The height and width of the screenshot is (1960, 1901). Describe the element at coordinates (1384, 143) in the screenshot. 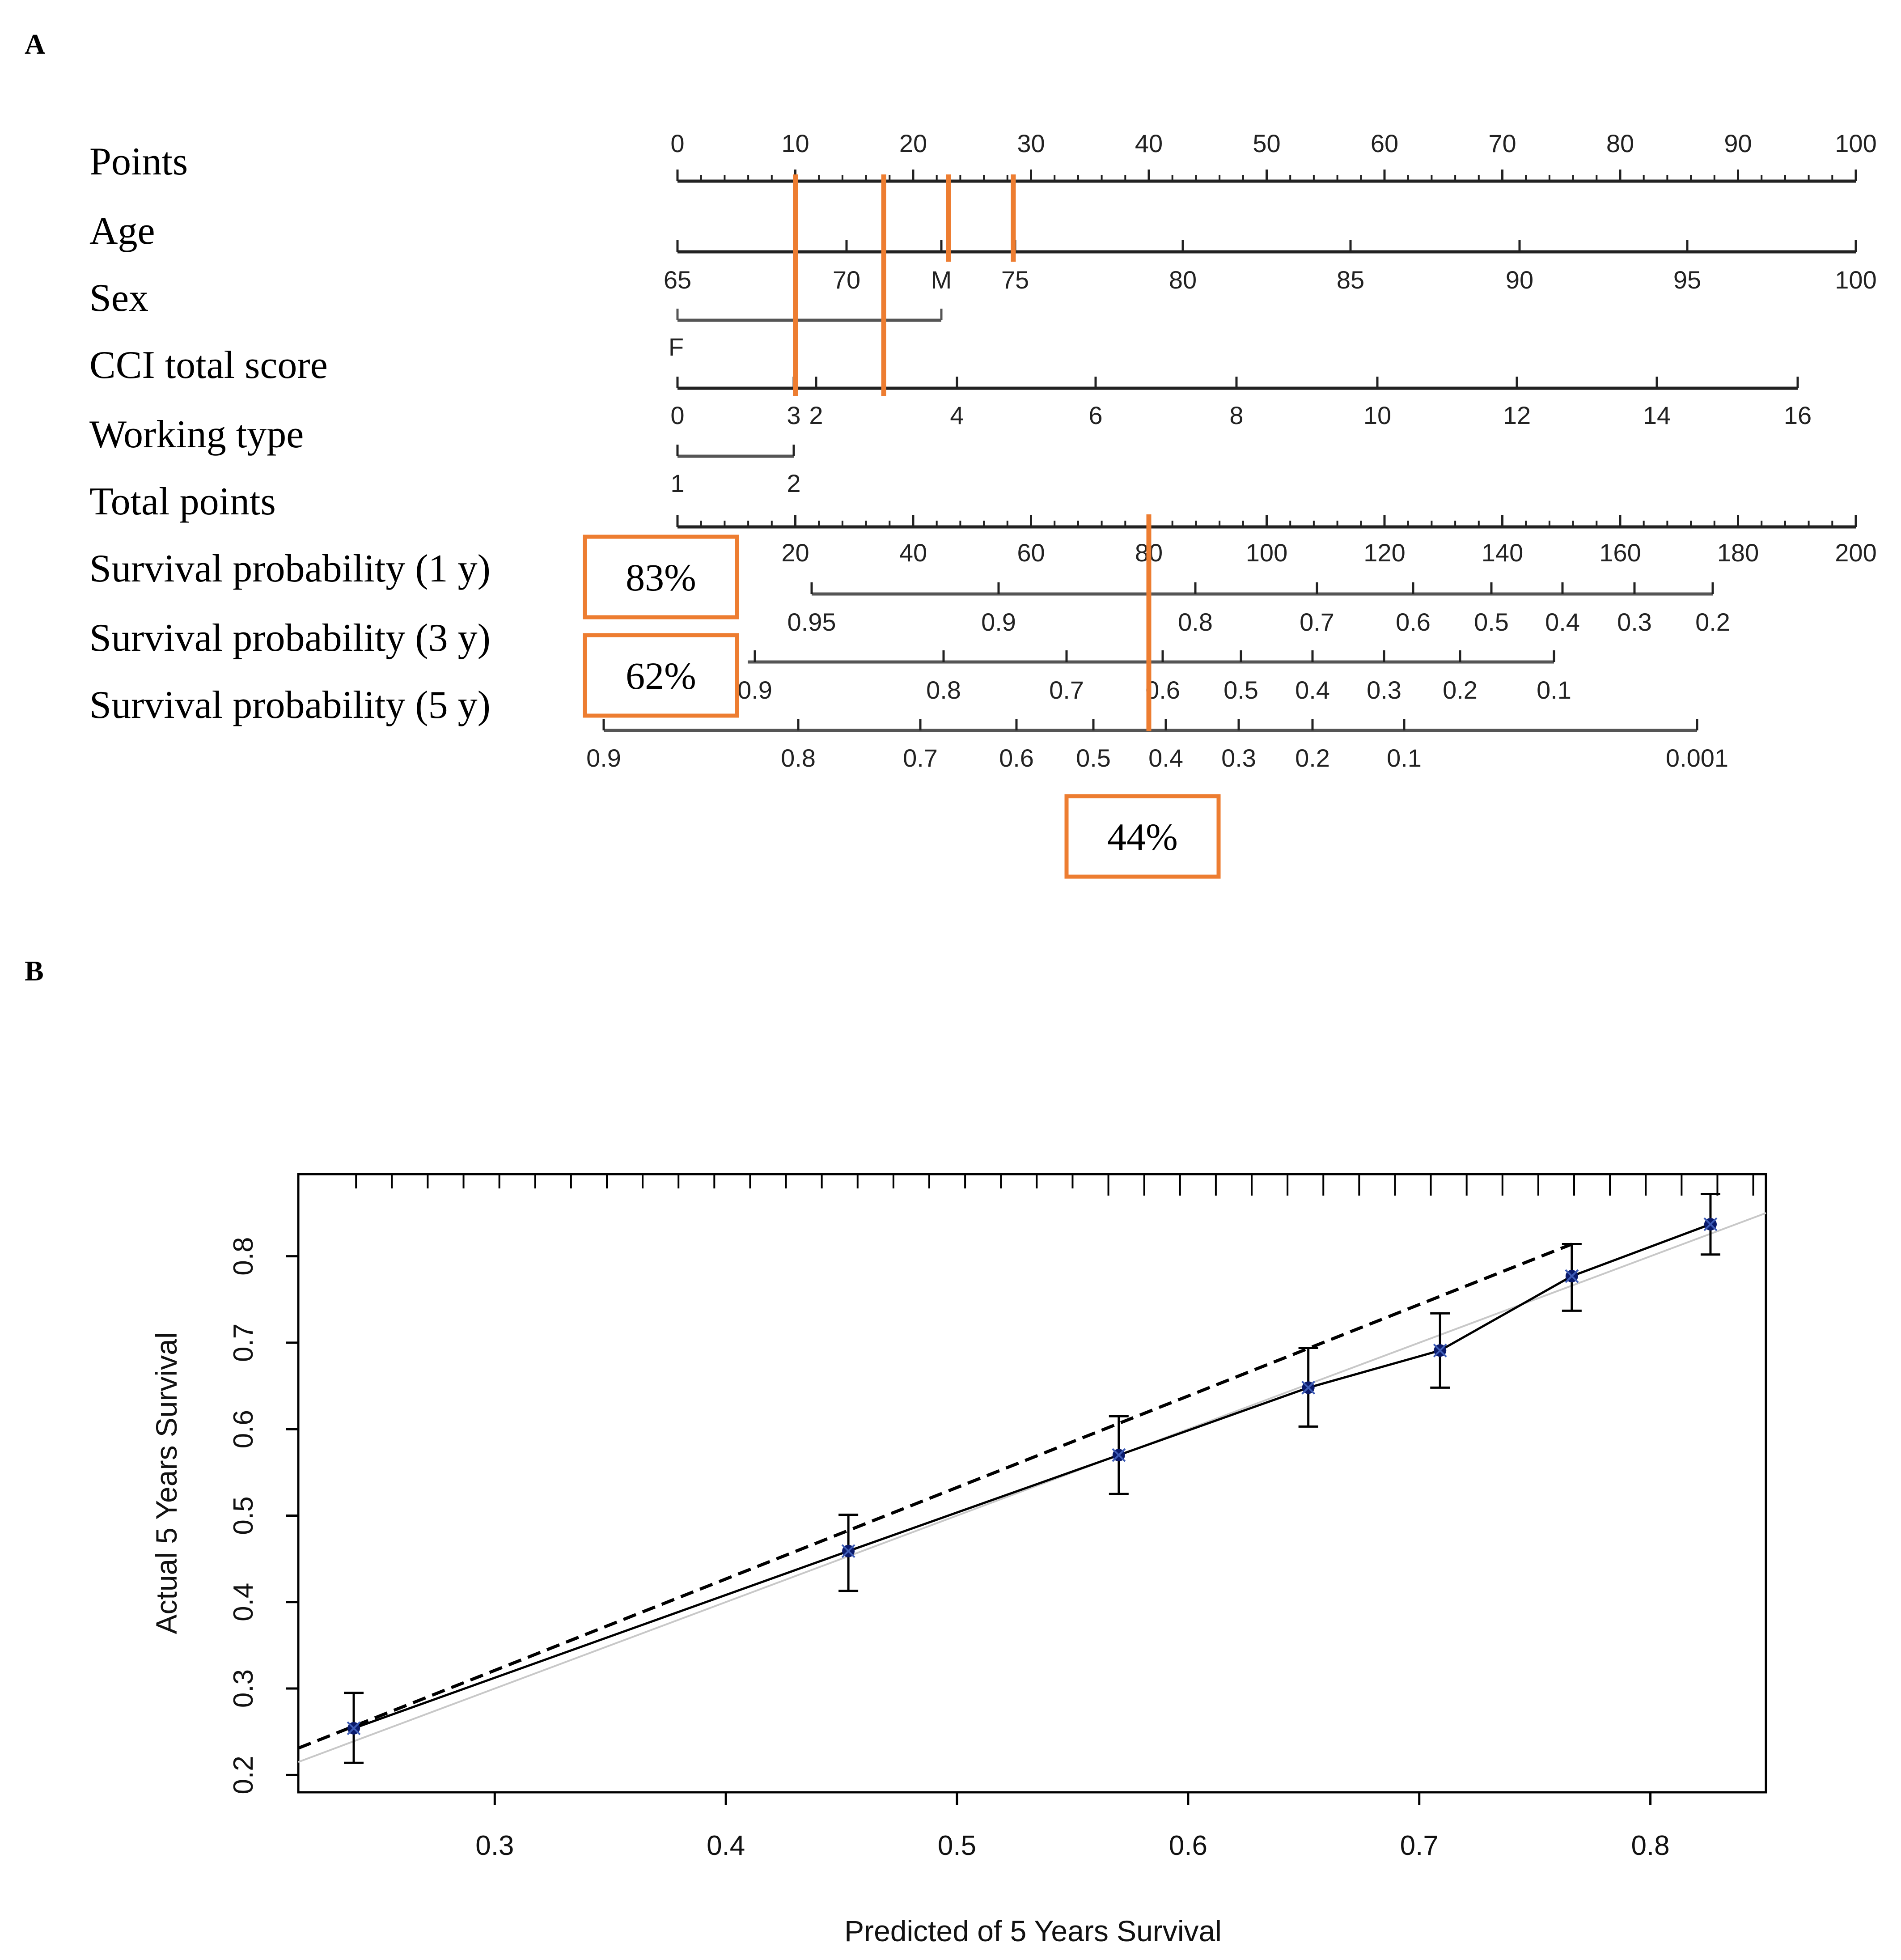

I see `tick-label-points: 60` at that location.